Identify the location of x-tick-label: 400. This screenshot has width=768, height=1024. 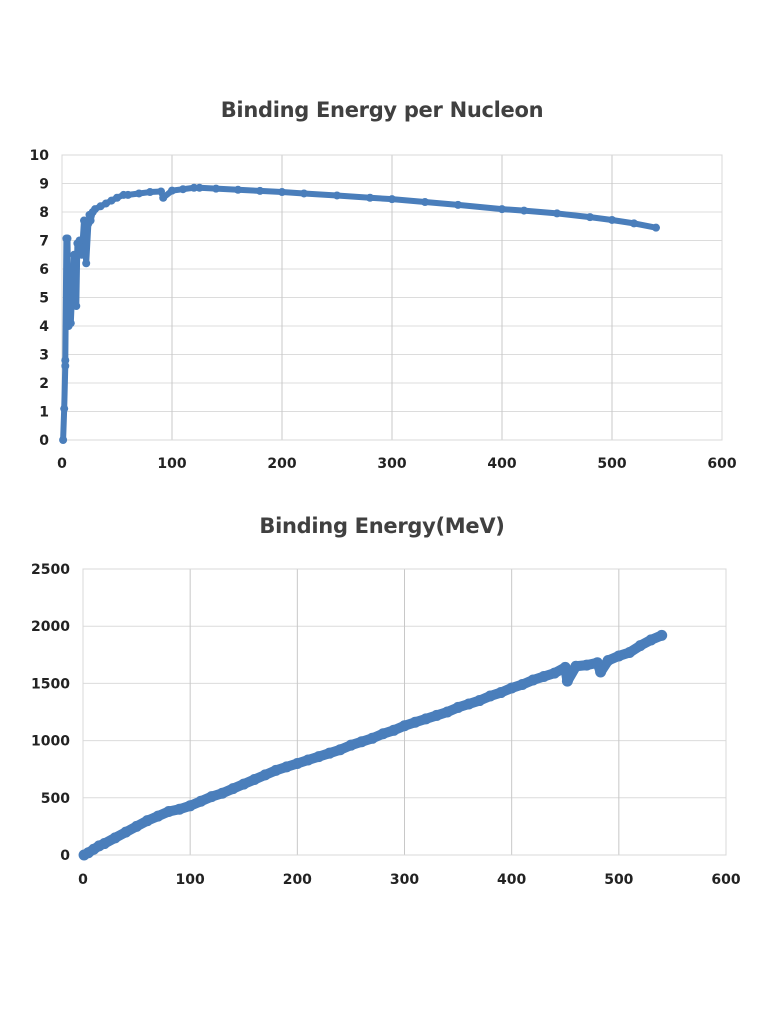
(511, 880).